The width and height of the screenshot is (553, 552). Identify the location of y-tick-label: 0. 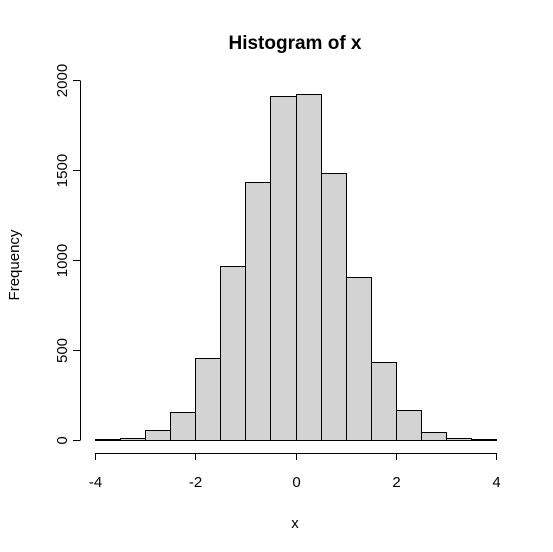
(62, 440).